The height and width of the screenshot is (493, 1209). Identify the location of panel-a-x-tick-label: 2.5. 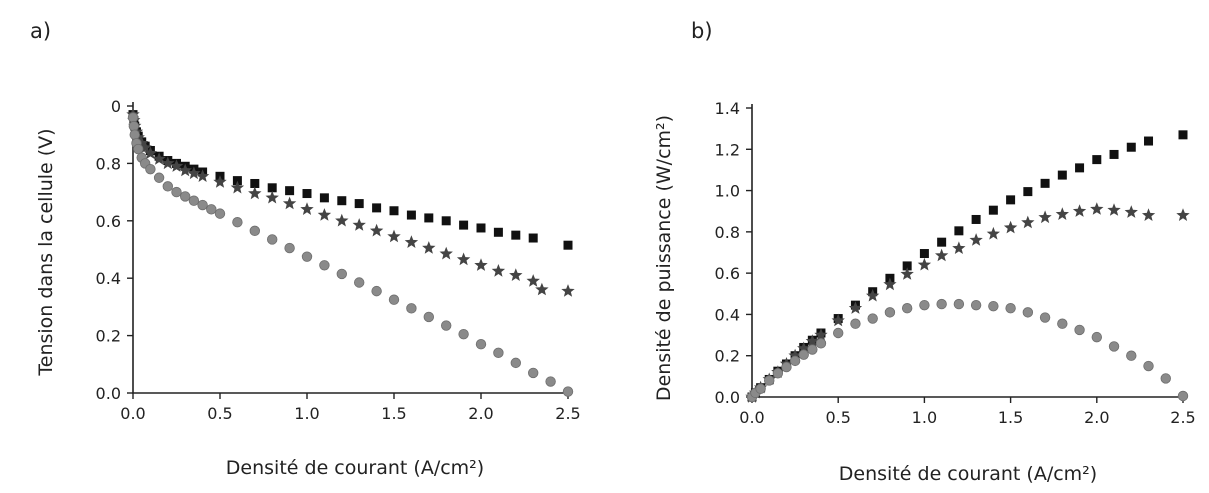
(567, 413).